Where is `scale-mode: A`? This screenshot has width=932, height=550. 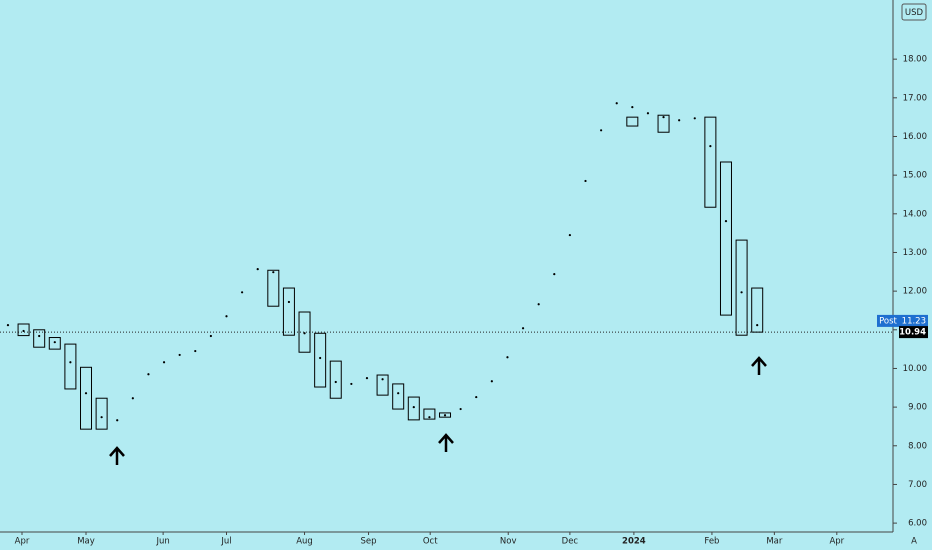 scale-mode: A is located at coordinates (914, 542).